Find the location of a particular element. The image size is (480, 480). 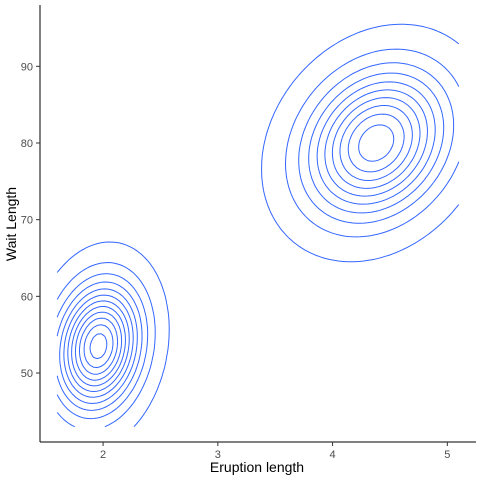

y-tick-label: 60 is located at coordinates (27, 297).